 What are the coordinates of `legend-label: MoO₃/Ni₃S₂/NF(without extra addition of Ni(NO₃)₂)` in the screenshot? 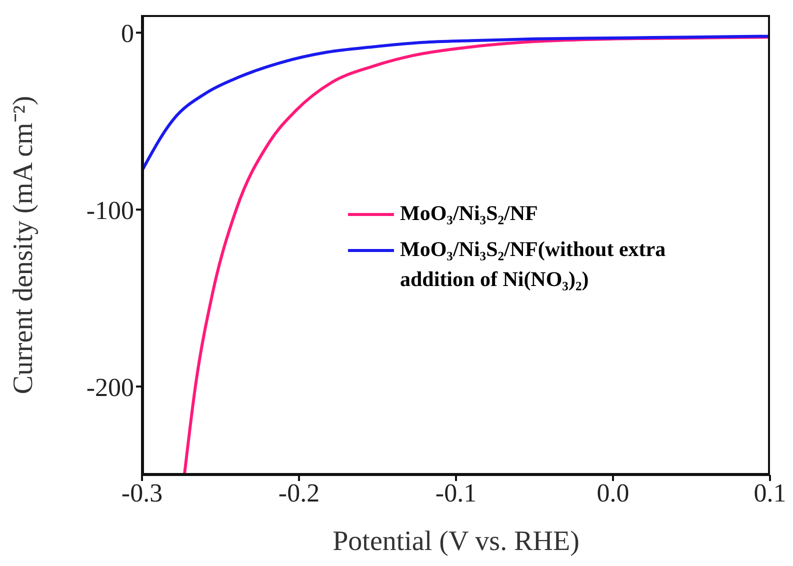 It's located at (533, 264).